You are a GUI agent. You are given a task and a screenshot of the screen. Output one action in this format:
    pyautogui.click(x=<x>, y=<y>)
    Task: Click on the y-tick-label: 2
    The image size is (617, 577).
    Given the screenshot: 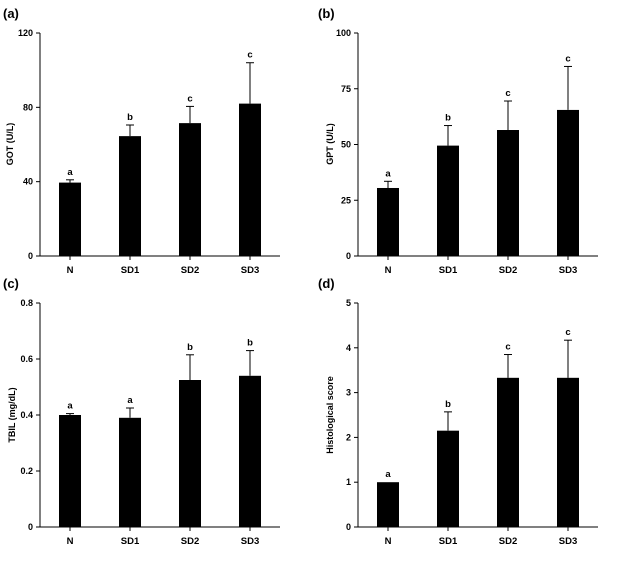 What is the action you would take?
    pyautogui.click(x=348, y=437)
    